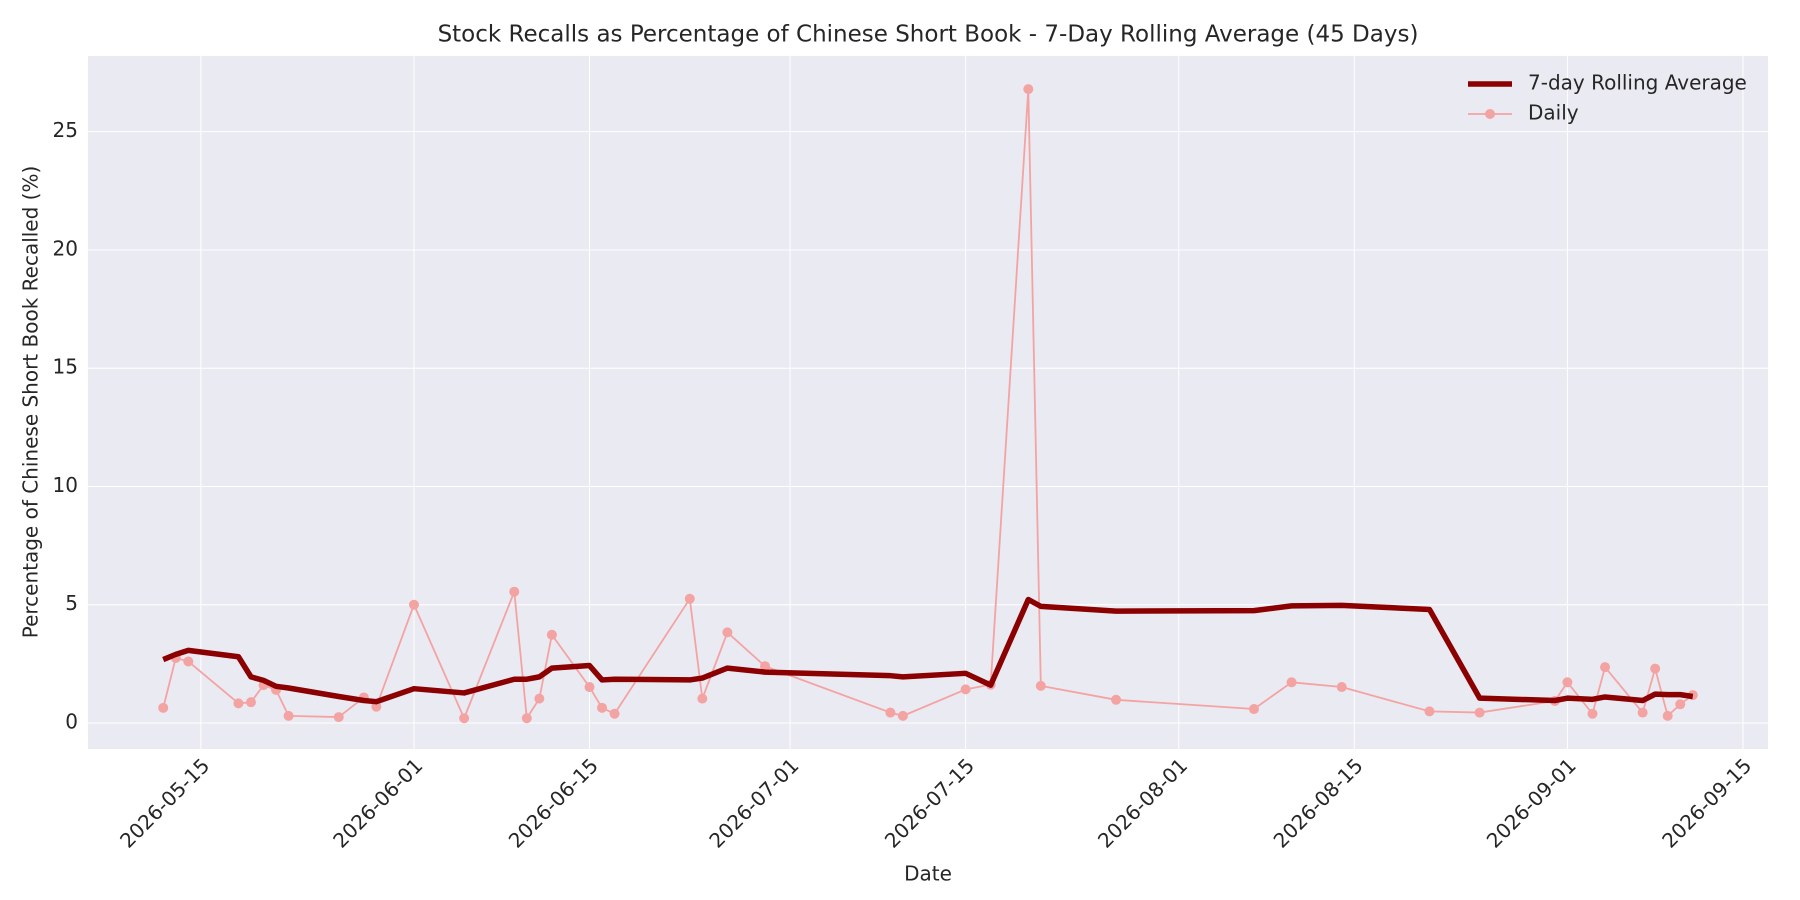 Image resolution: width=1800 pixels, height=900 pixels. I want to click on rolling-average-line, so click(928, 650).